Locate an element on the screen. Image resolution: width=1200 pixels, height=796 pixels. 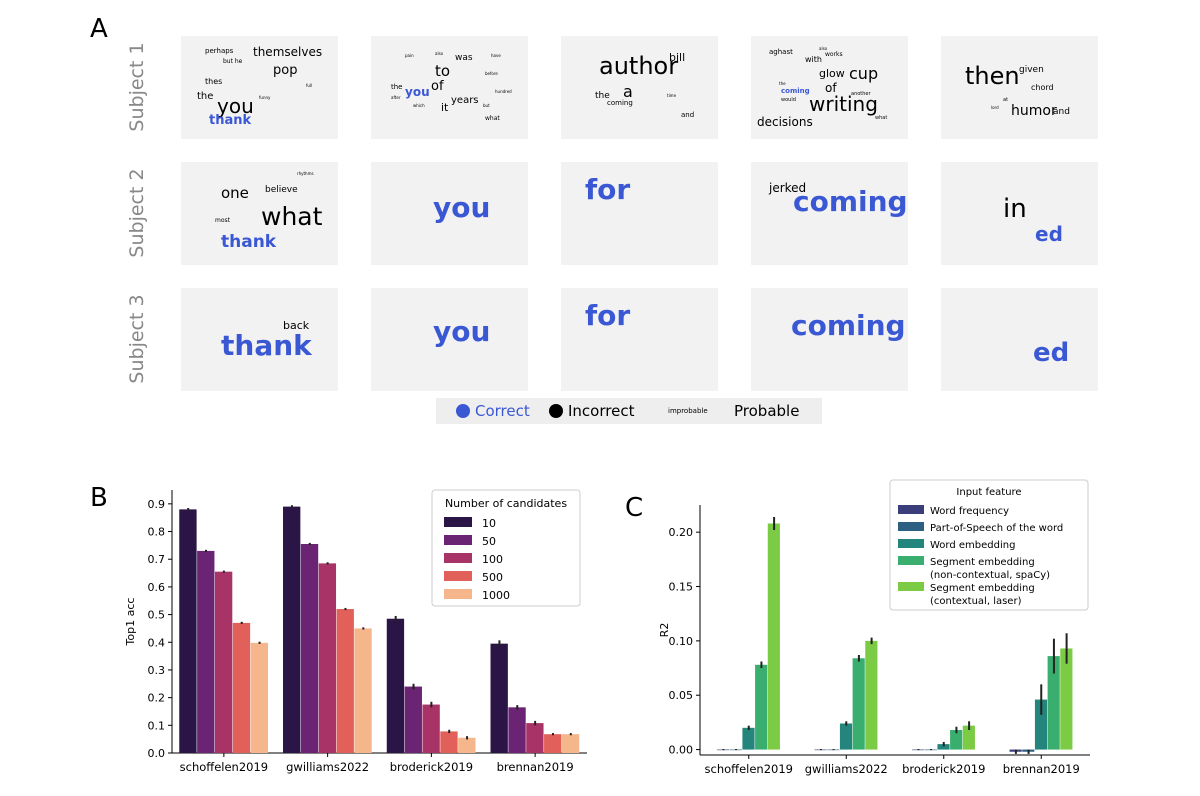
wordcloud-word: perhaps is located at coordinates (219, 51).